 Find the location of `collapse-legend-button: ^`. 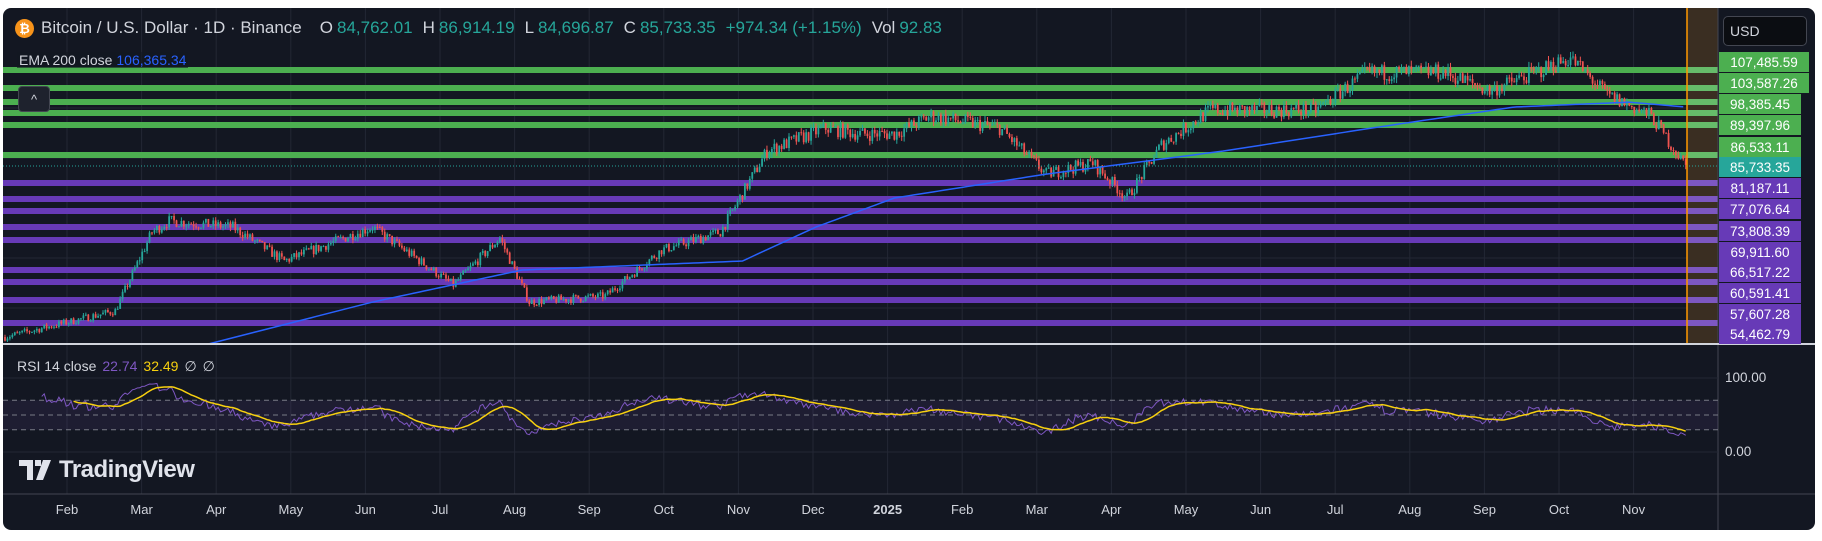

collapse-legend-button: ^ is located at coordinates (34, 99).